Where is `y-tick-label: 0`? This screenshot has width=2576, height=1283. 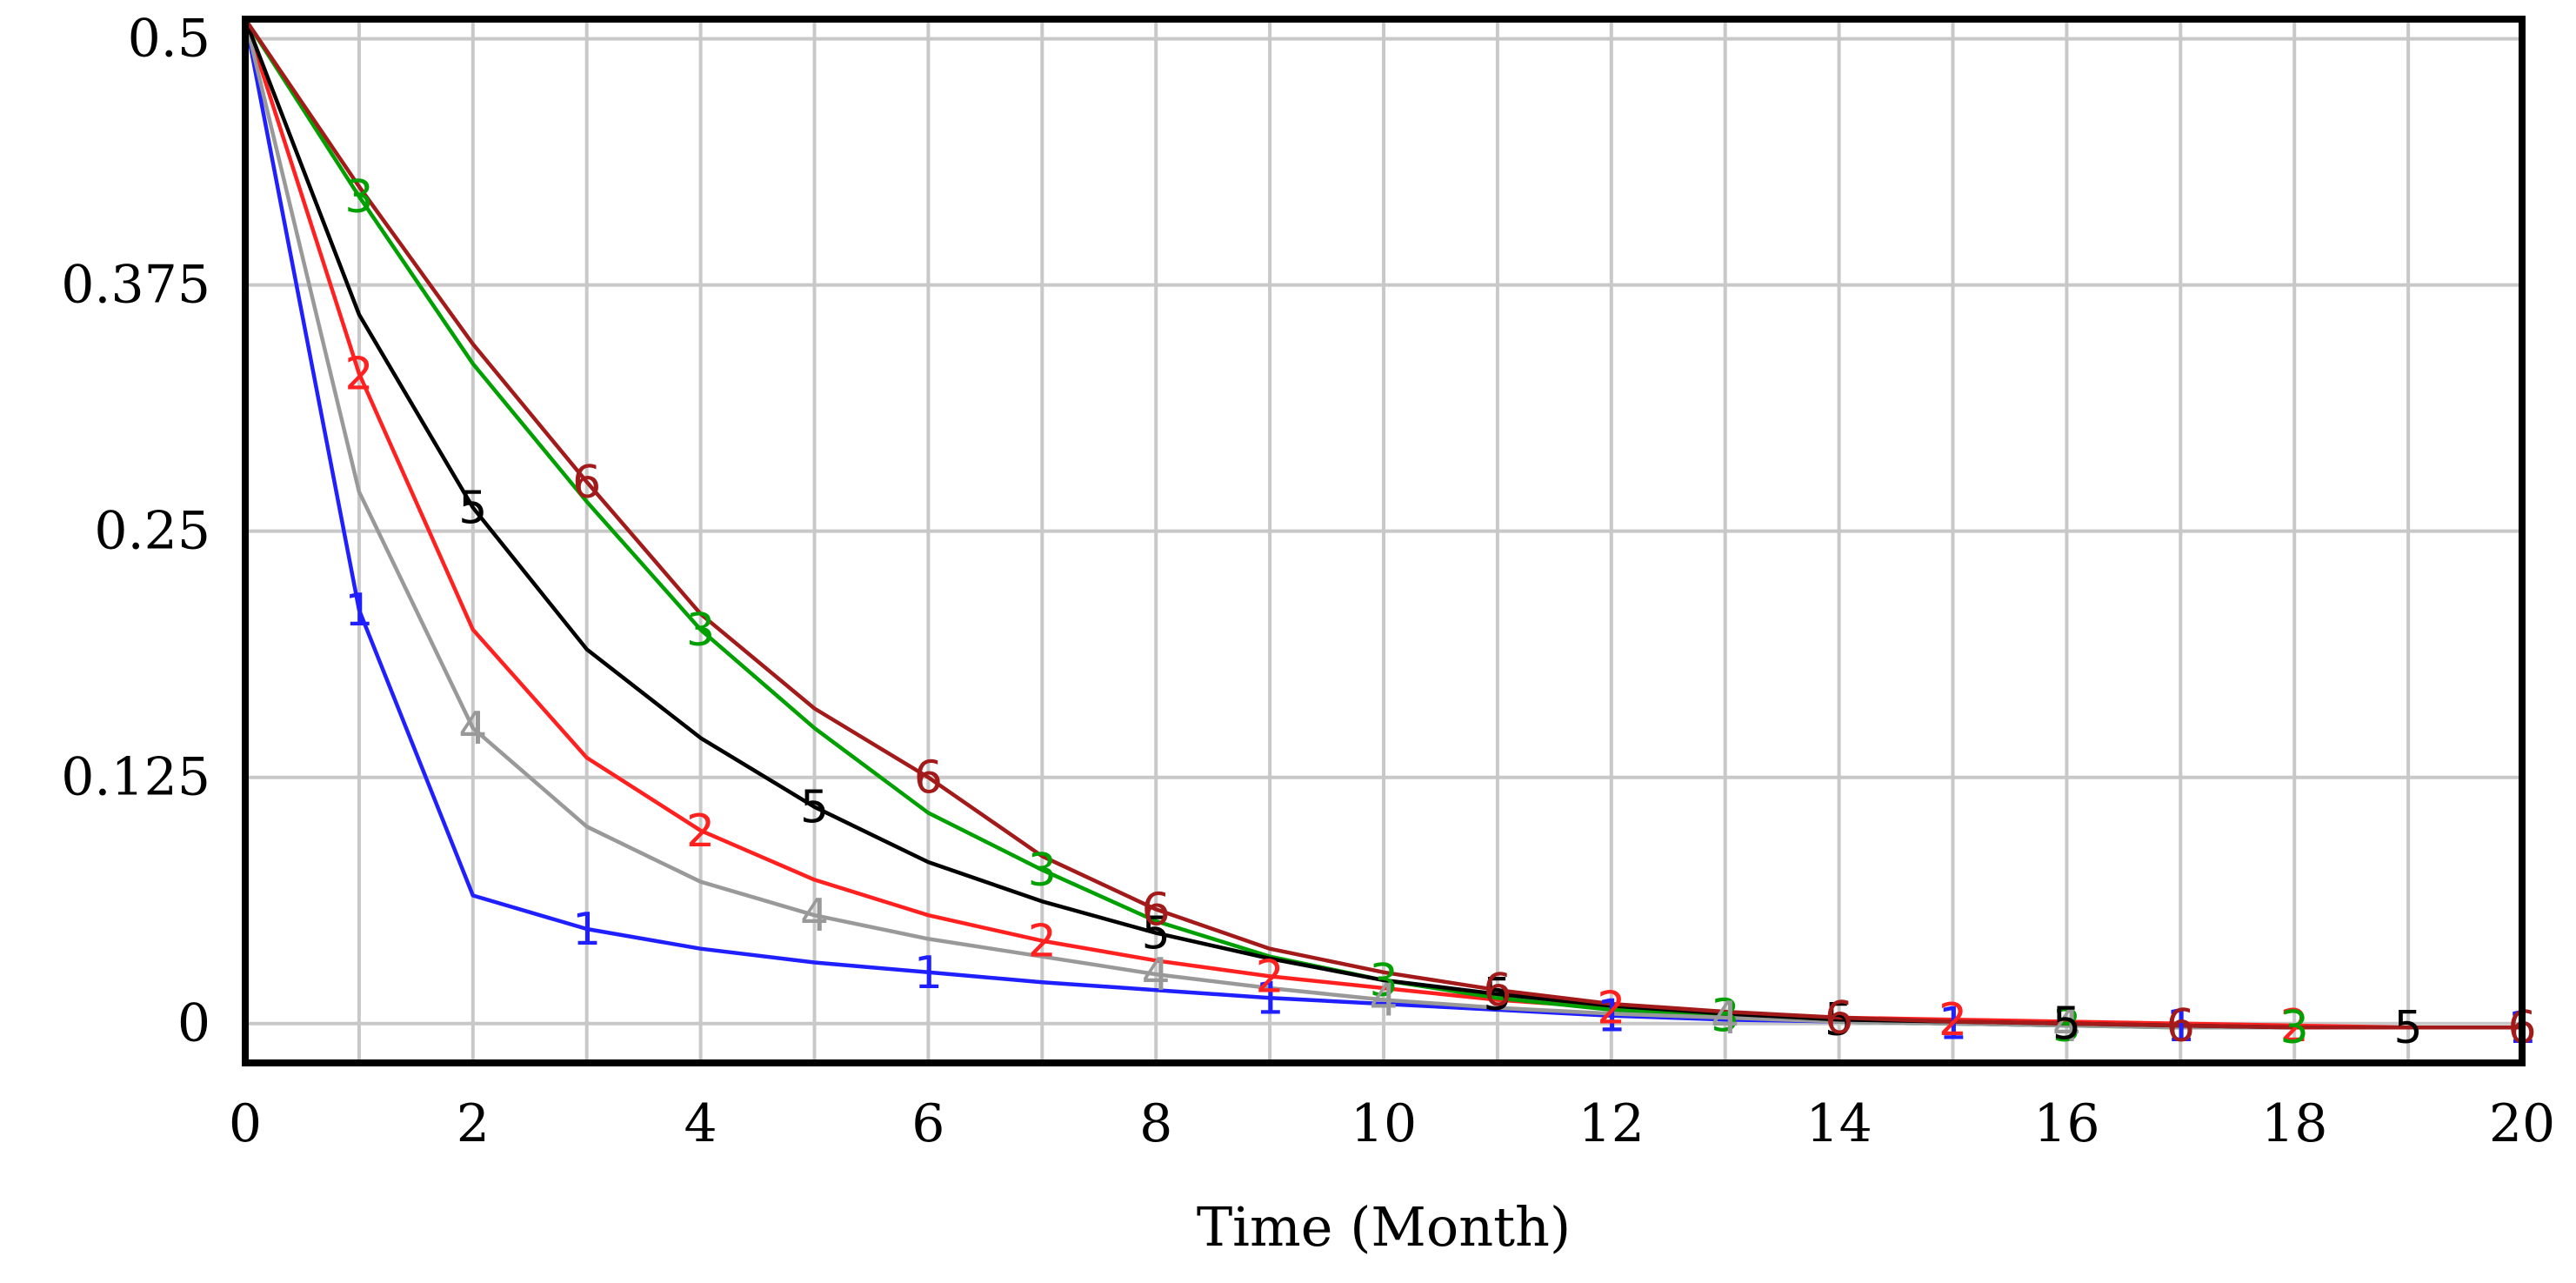 y-tick-label: 0 is located at coordinates (193, 1024).